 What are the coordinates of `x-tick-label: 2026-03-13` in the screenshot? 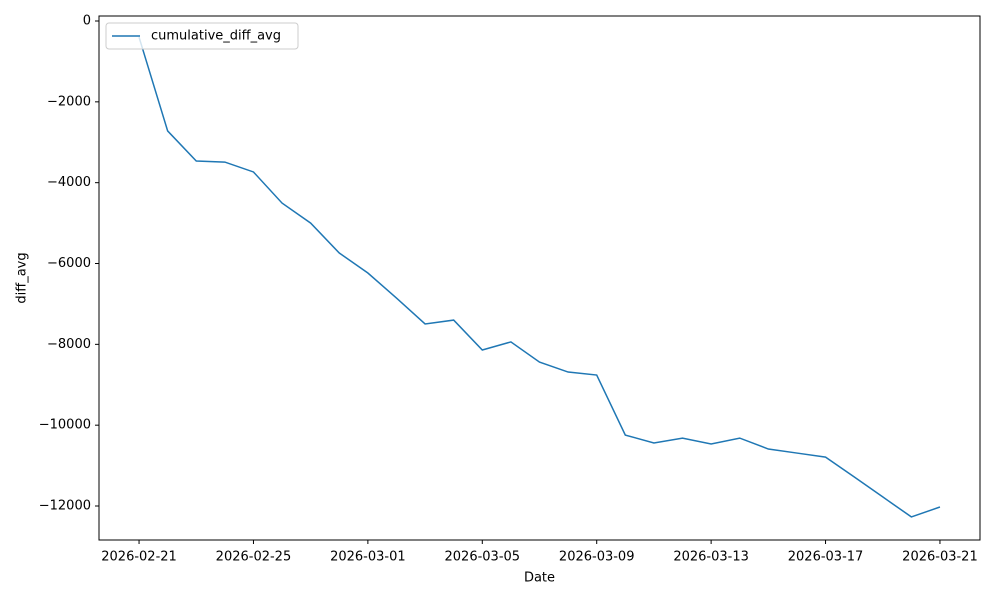 It's located at (711, 557).